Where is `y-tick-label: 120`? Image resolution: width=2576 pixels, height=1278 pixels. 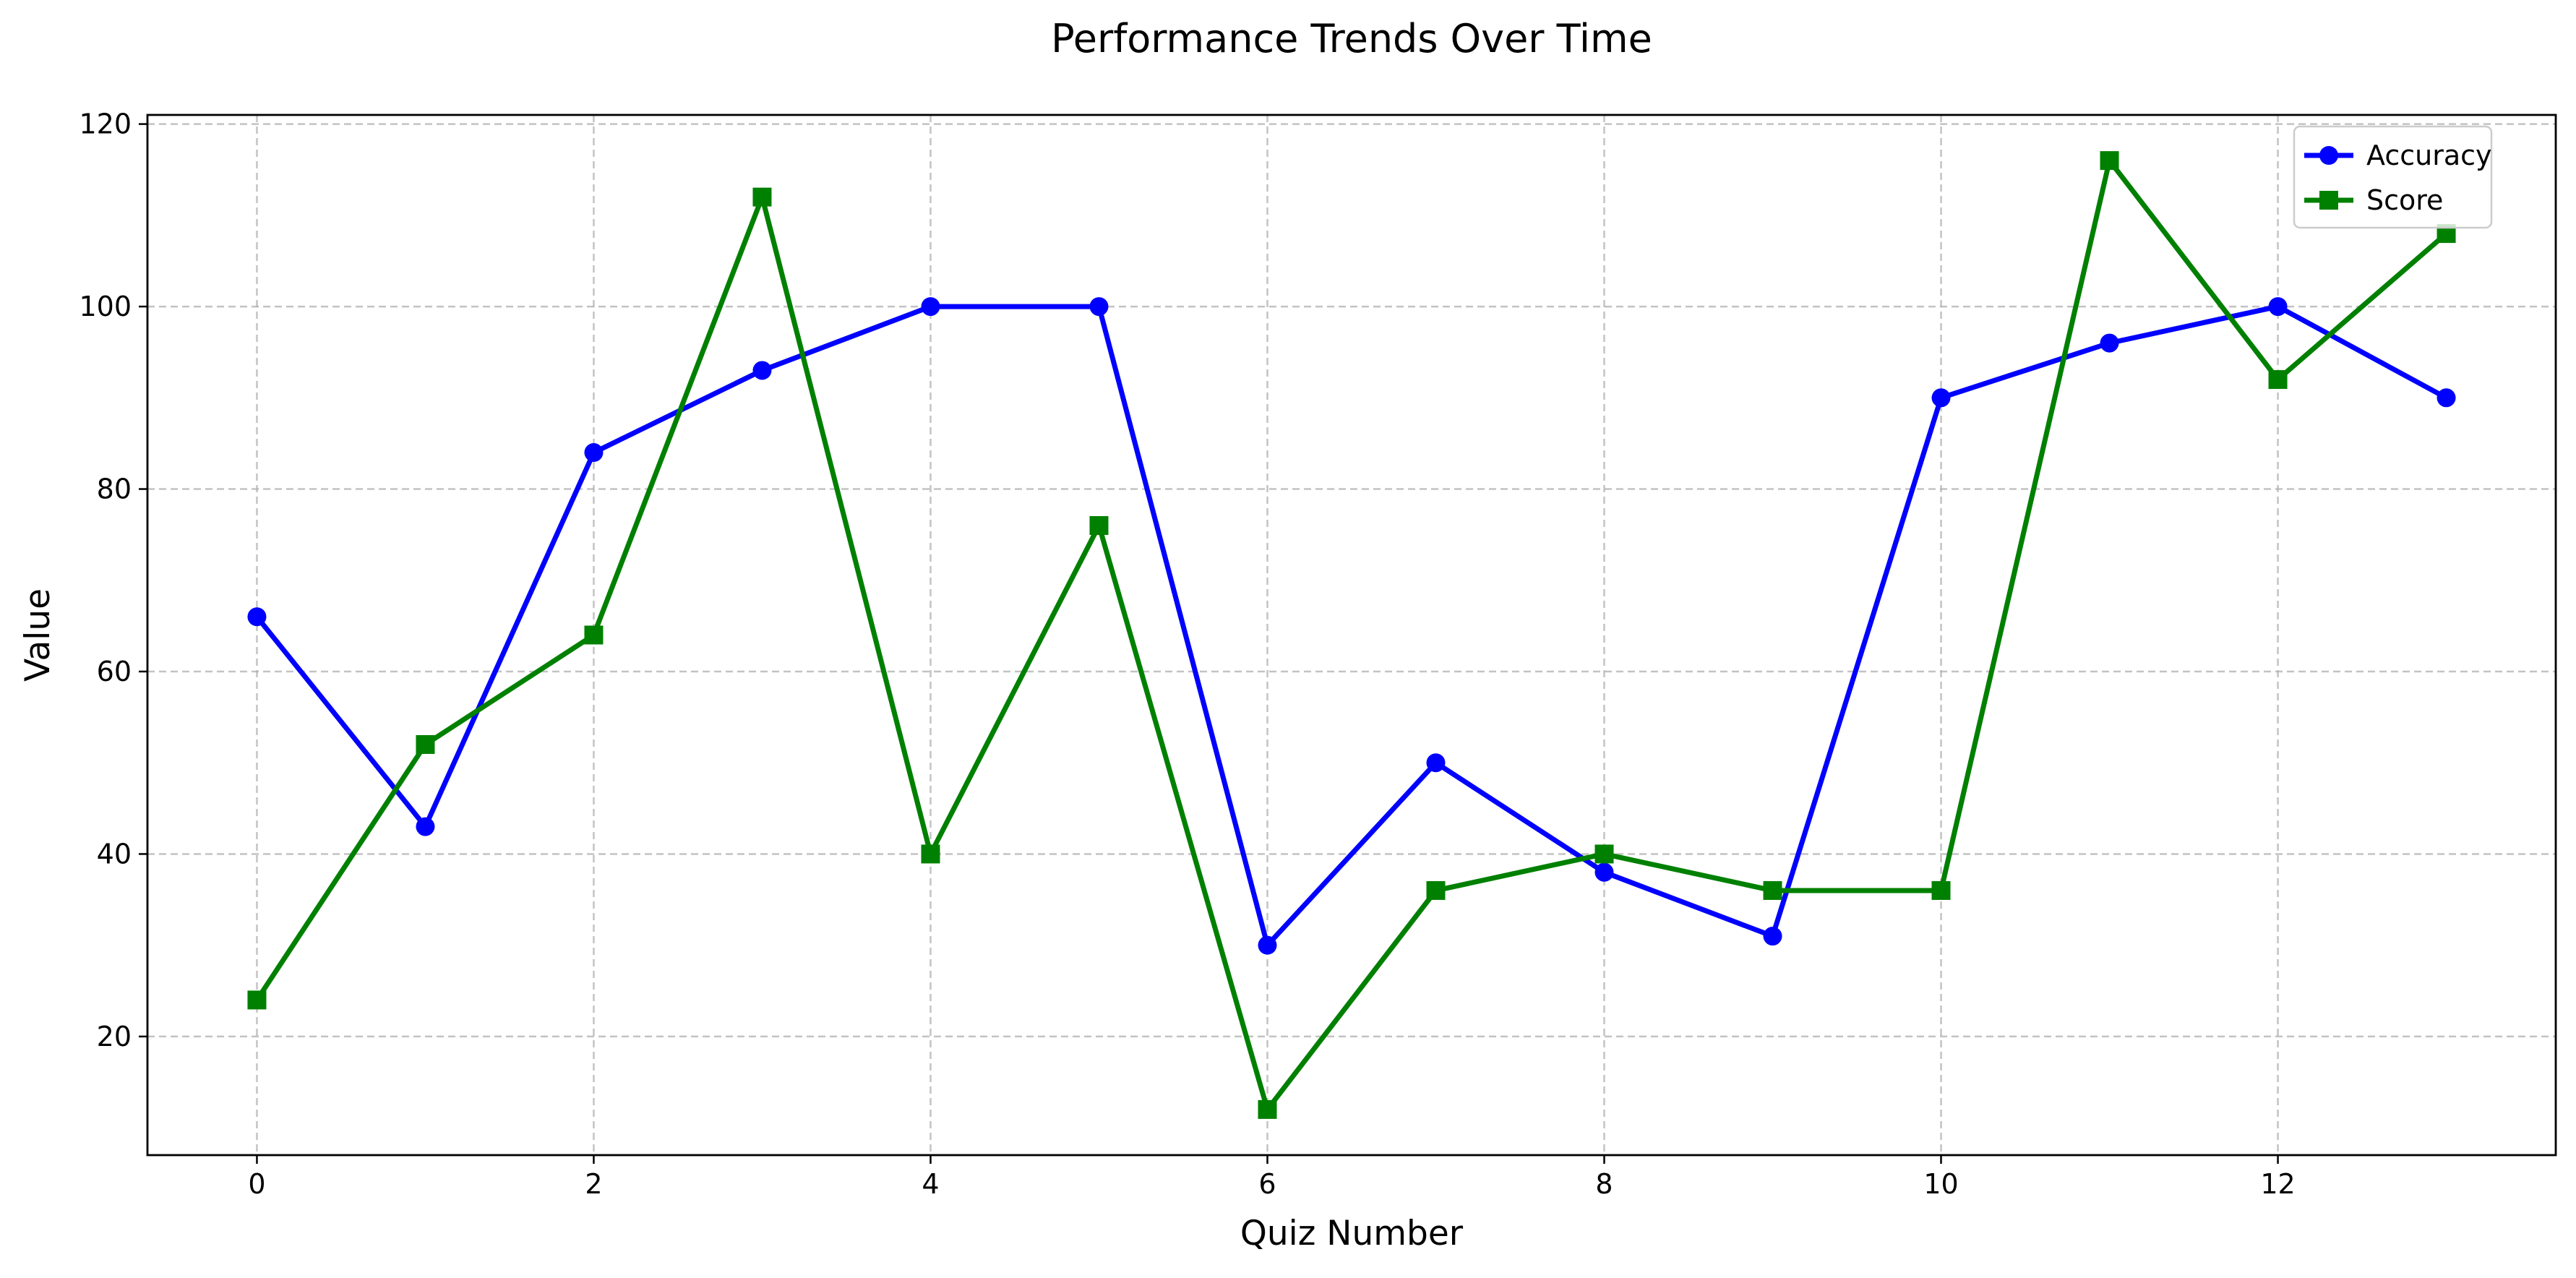
y-tick-label: 120 is located at coordinates (106, 124).